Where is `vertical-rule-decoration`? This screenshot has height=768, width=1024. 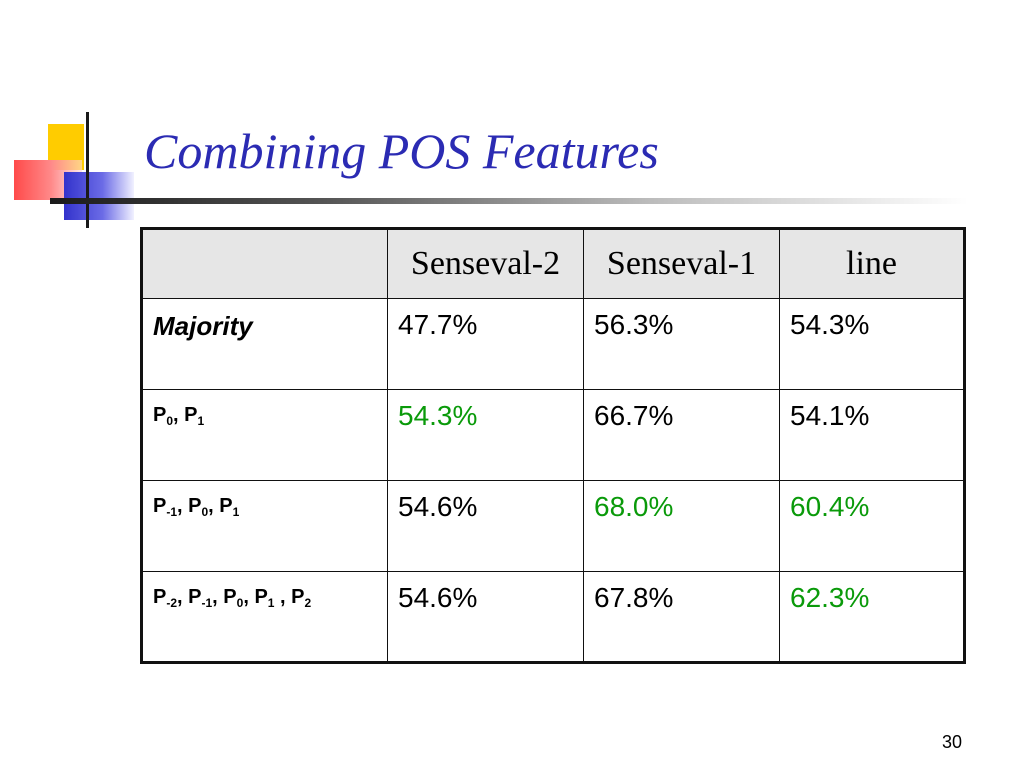 vertical-rule-decoration is located at coordinates (87, 170).